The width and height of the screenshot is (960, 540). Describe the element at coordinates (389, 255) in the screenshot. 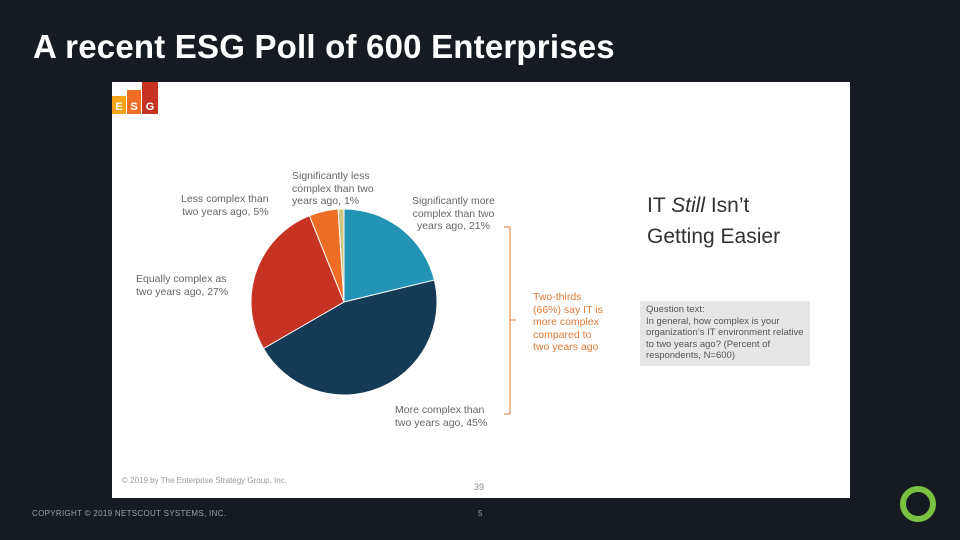

I see `slice-significantly-more` at that location.